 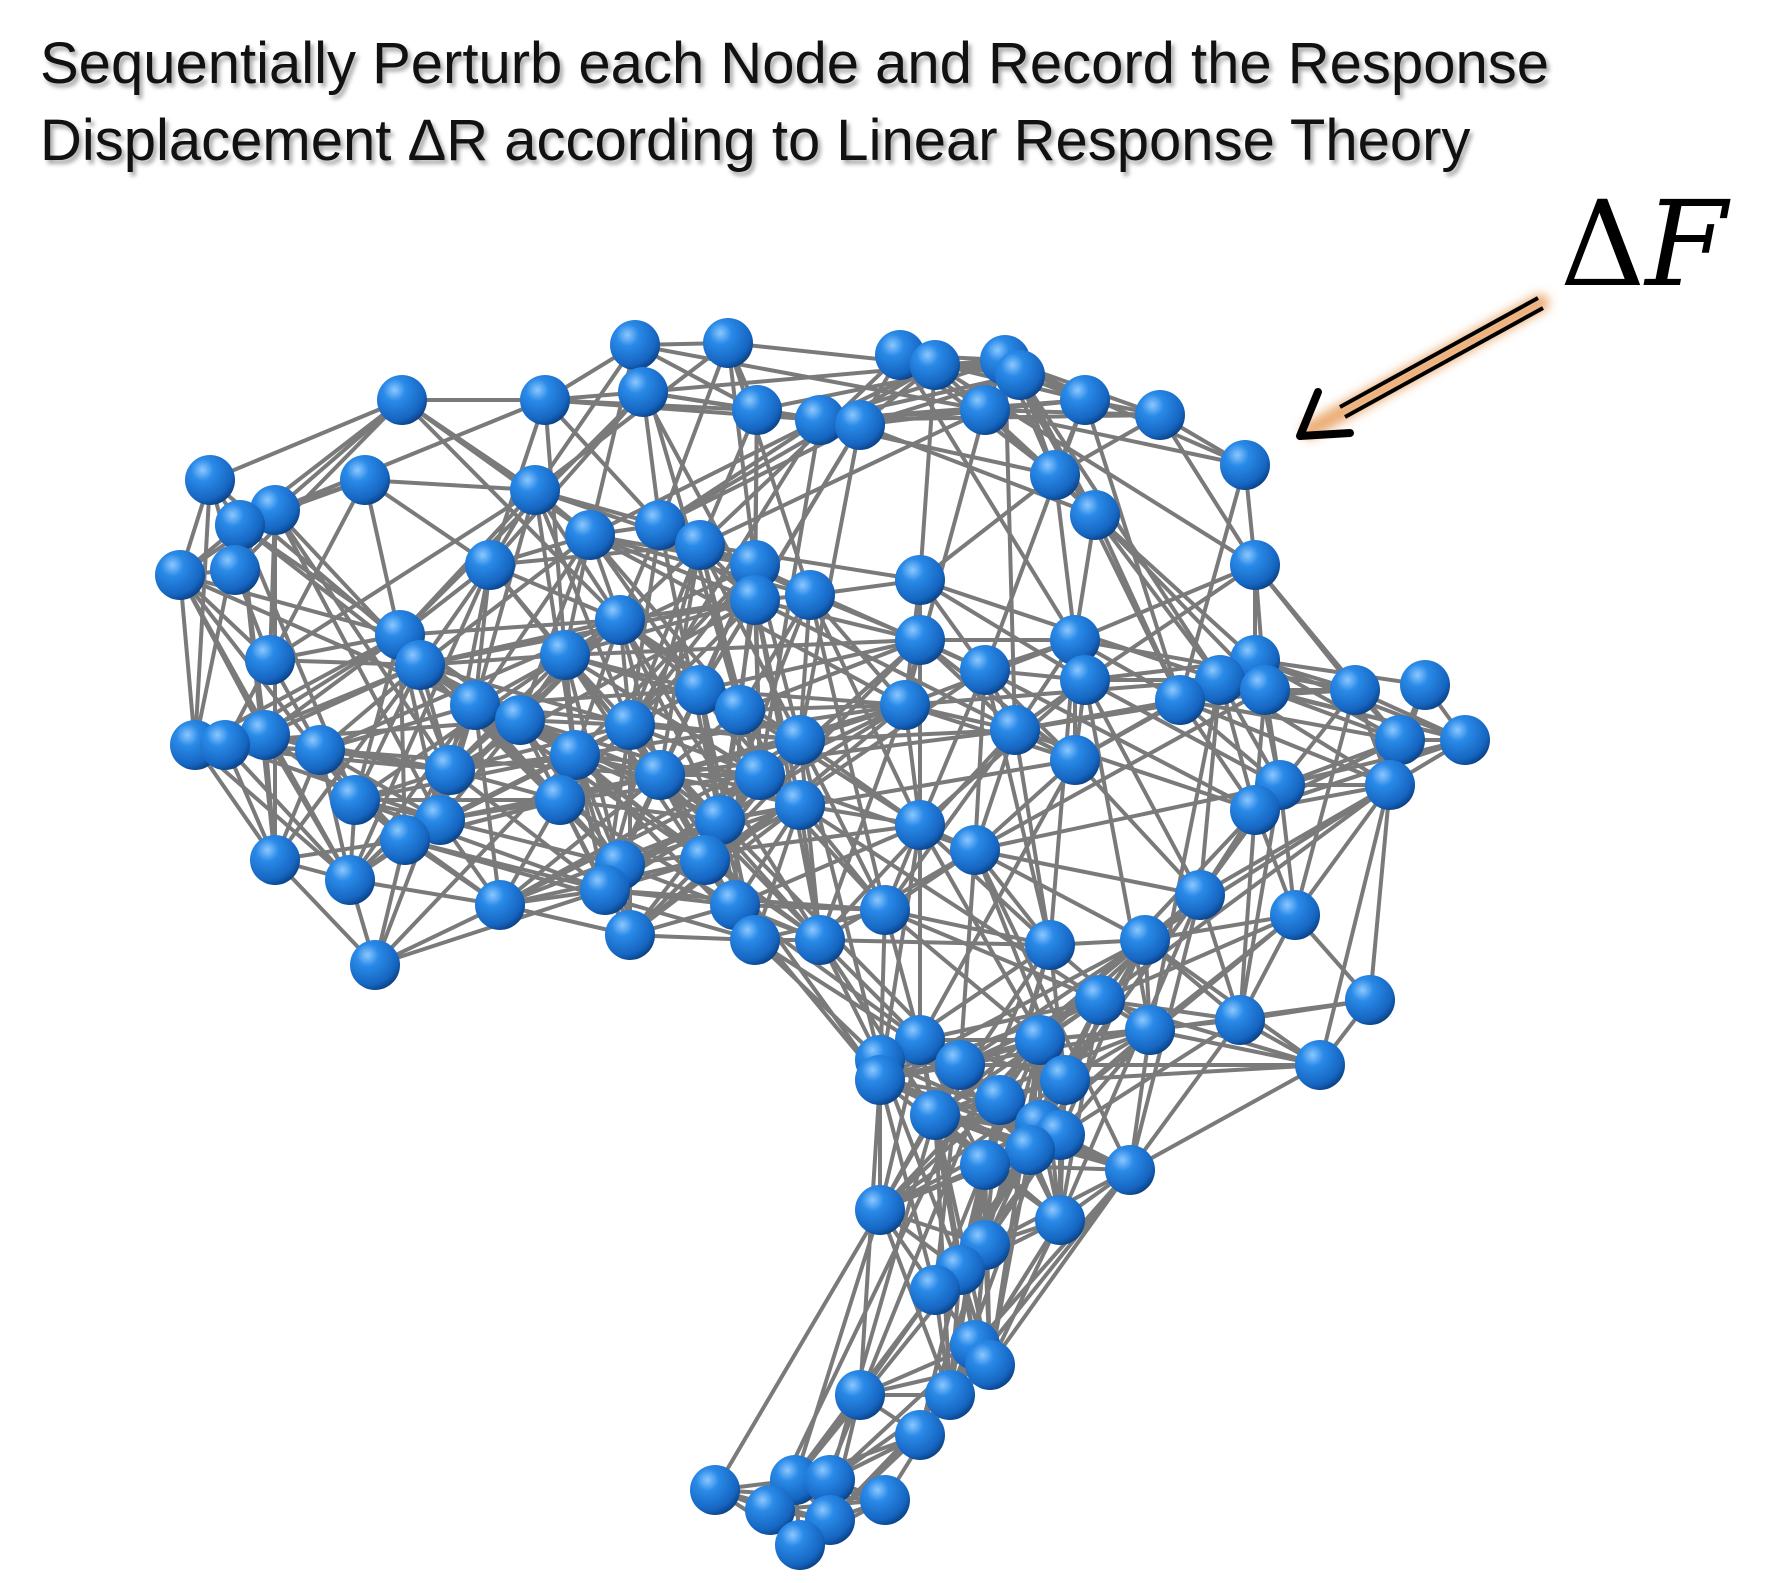 I want to click on delta-f-label: ΔF, so click(x=1643, y=244).